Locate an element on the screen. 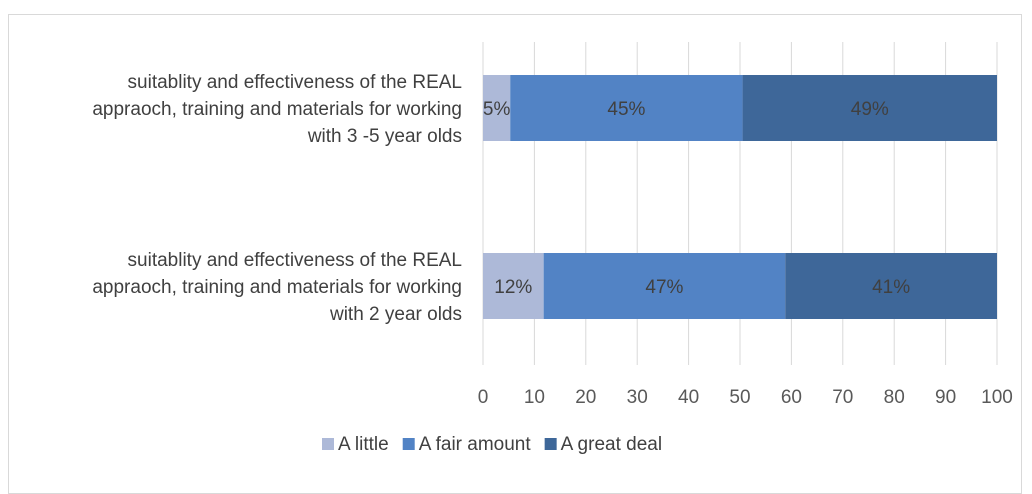 The image size is (1032, 494). x-tick-label: 50 is located at coordinates (739, 397).